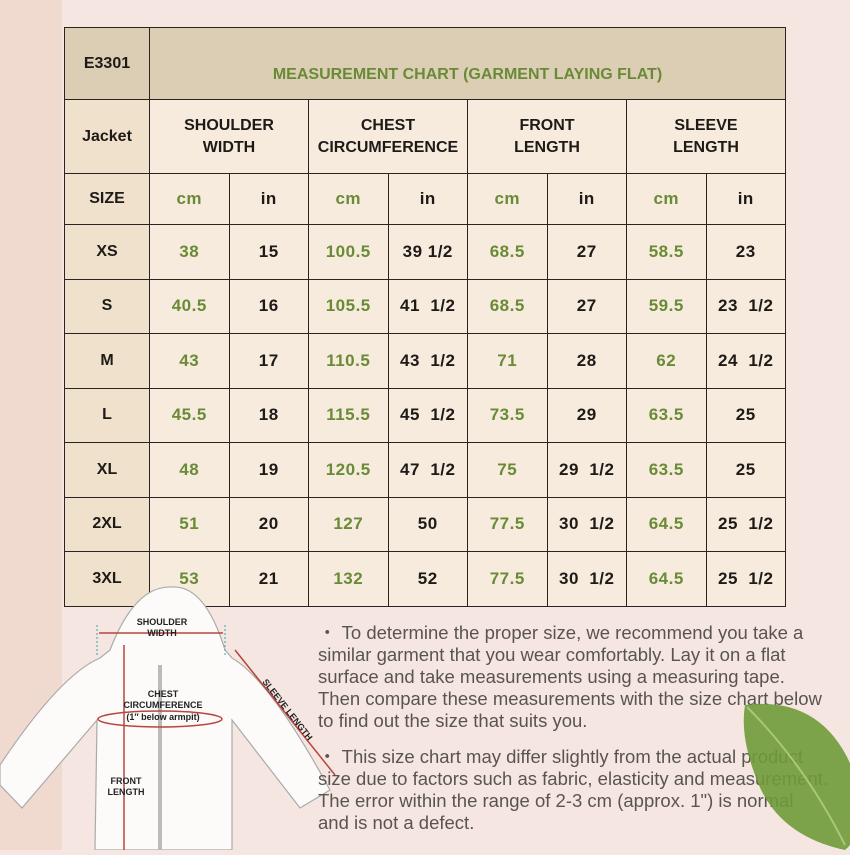  I want to click on cm-value: 58.5, so click(666, 252).